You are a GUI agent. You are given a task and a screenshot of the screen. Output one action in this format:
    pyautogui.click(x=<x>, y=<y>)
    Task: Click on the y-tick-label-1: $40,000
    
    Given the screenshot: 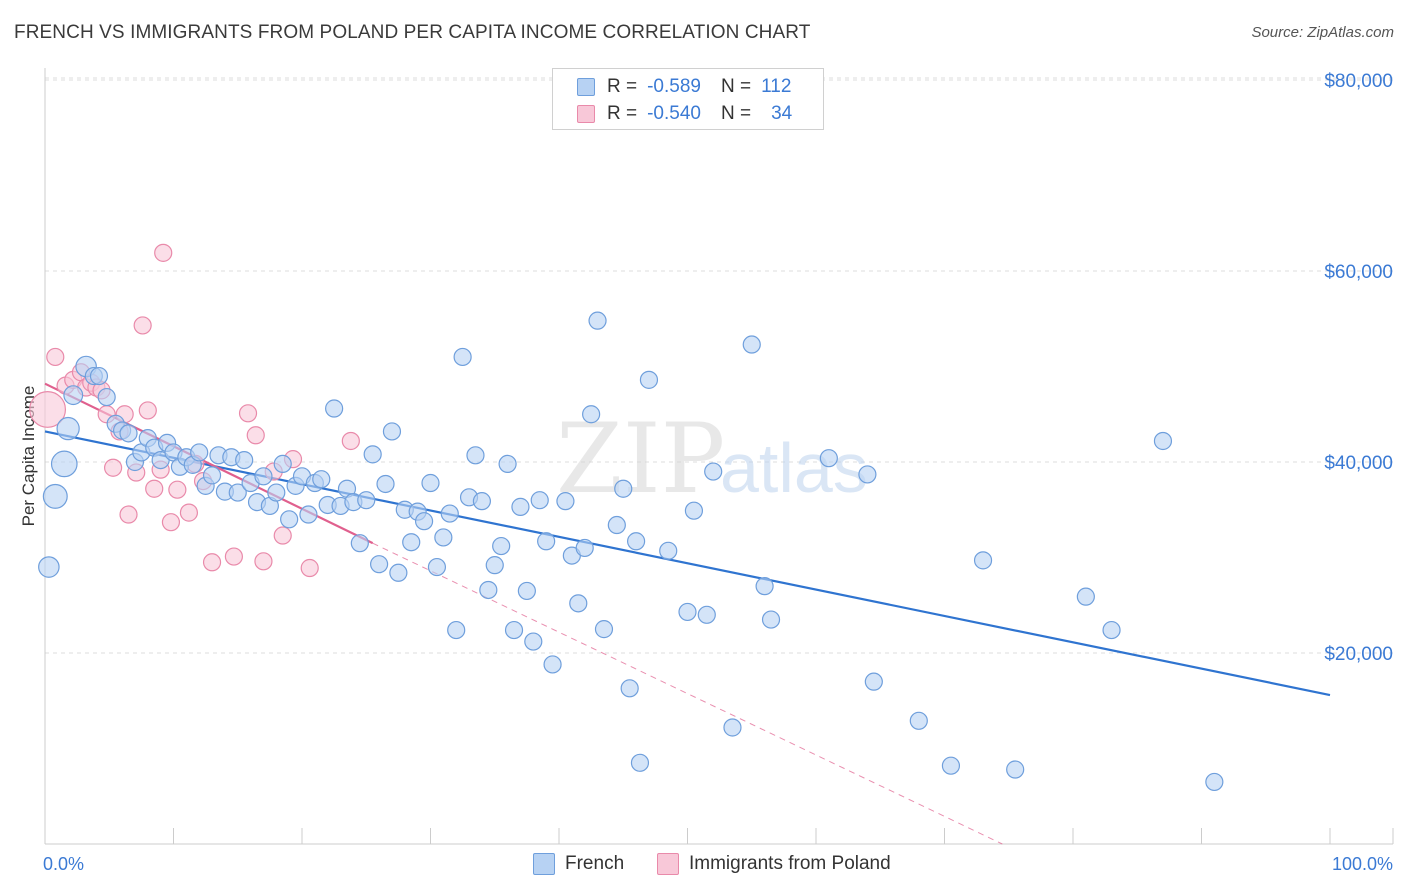 What is the action you would take?
    pyautogui.click(x=1358, y=463)
    